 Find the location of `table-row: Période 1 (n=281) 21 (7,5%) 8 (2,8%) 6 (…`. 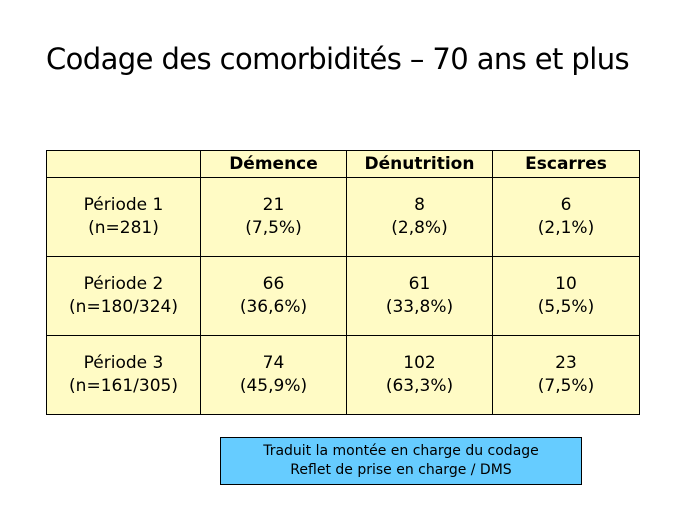

table-row: Période 1 (n=281) 21 (7,5%) 8 (2,8%) 6 (… is located at coordinates (343, 217).